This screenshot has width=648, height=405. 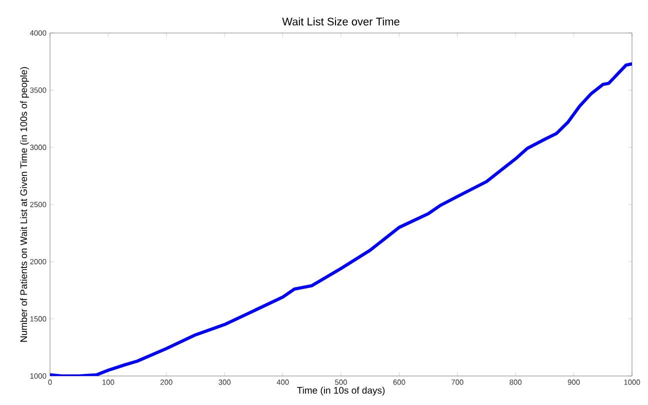 What do you see at coordinates (341, 21) in the screenshot?
I see `chart-title: Wait List Size over Time` at bounding box center [341, 21].